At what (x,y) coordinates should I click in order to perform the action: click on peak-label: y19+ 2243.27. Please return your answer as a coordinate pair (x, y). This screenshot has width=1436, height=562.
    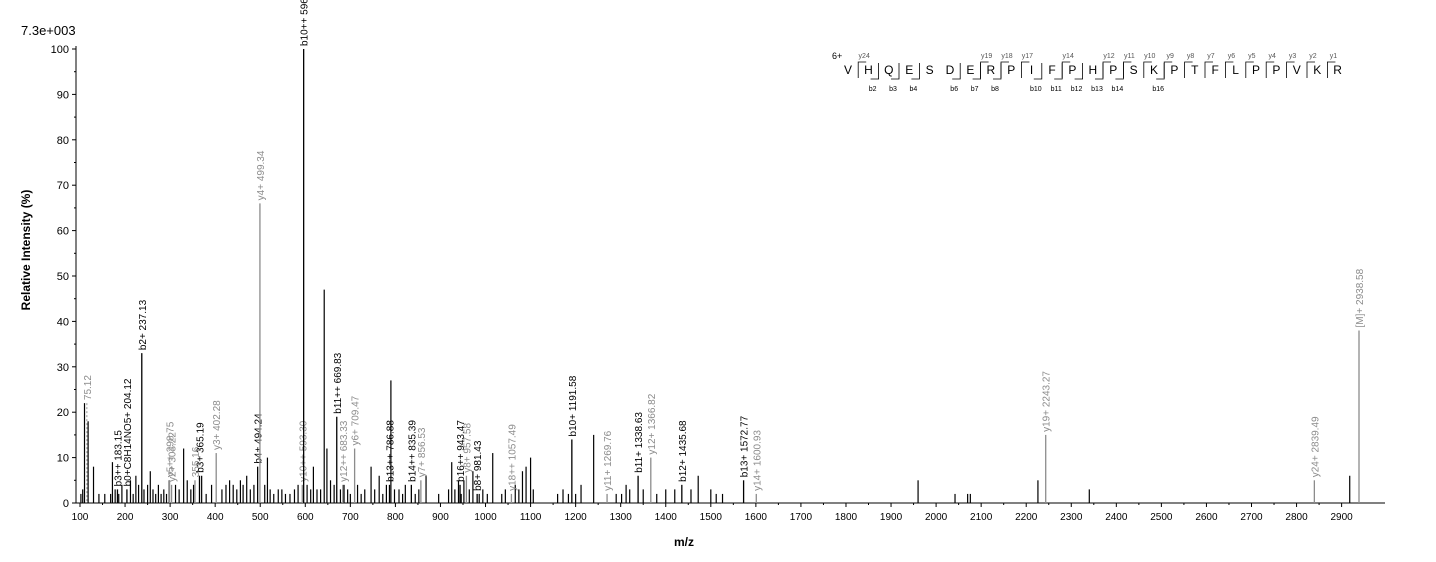
    Looking at the image, I should click on (1047, 401).